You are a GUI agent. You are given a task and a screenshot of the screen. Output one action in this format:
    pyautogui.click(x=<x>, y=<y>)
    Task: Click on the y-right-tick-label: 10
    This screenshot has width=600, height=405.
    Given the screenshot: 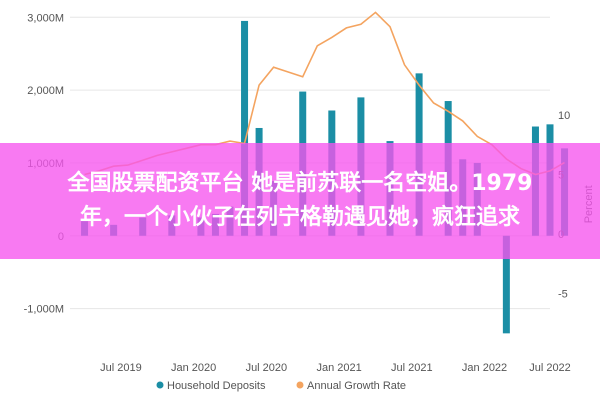 What is the action you would take?
    pyautogui.click(x=564, y=116)
    